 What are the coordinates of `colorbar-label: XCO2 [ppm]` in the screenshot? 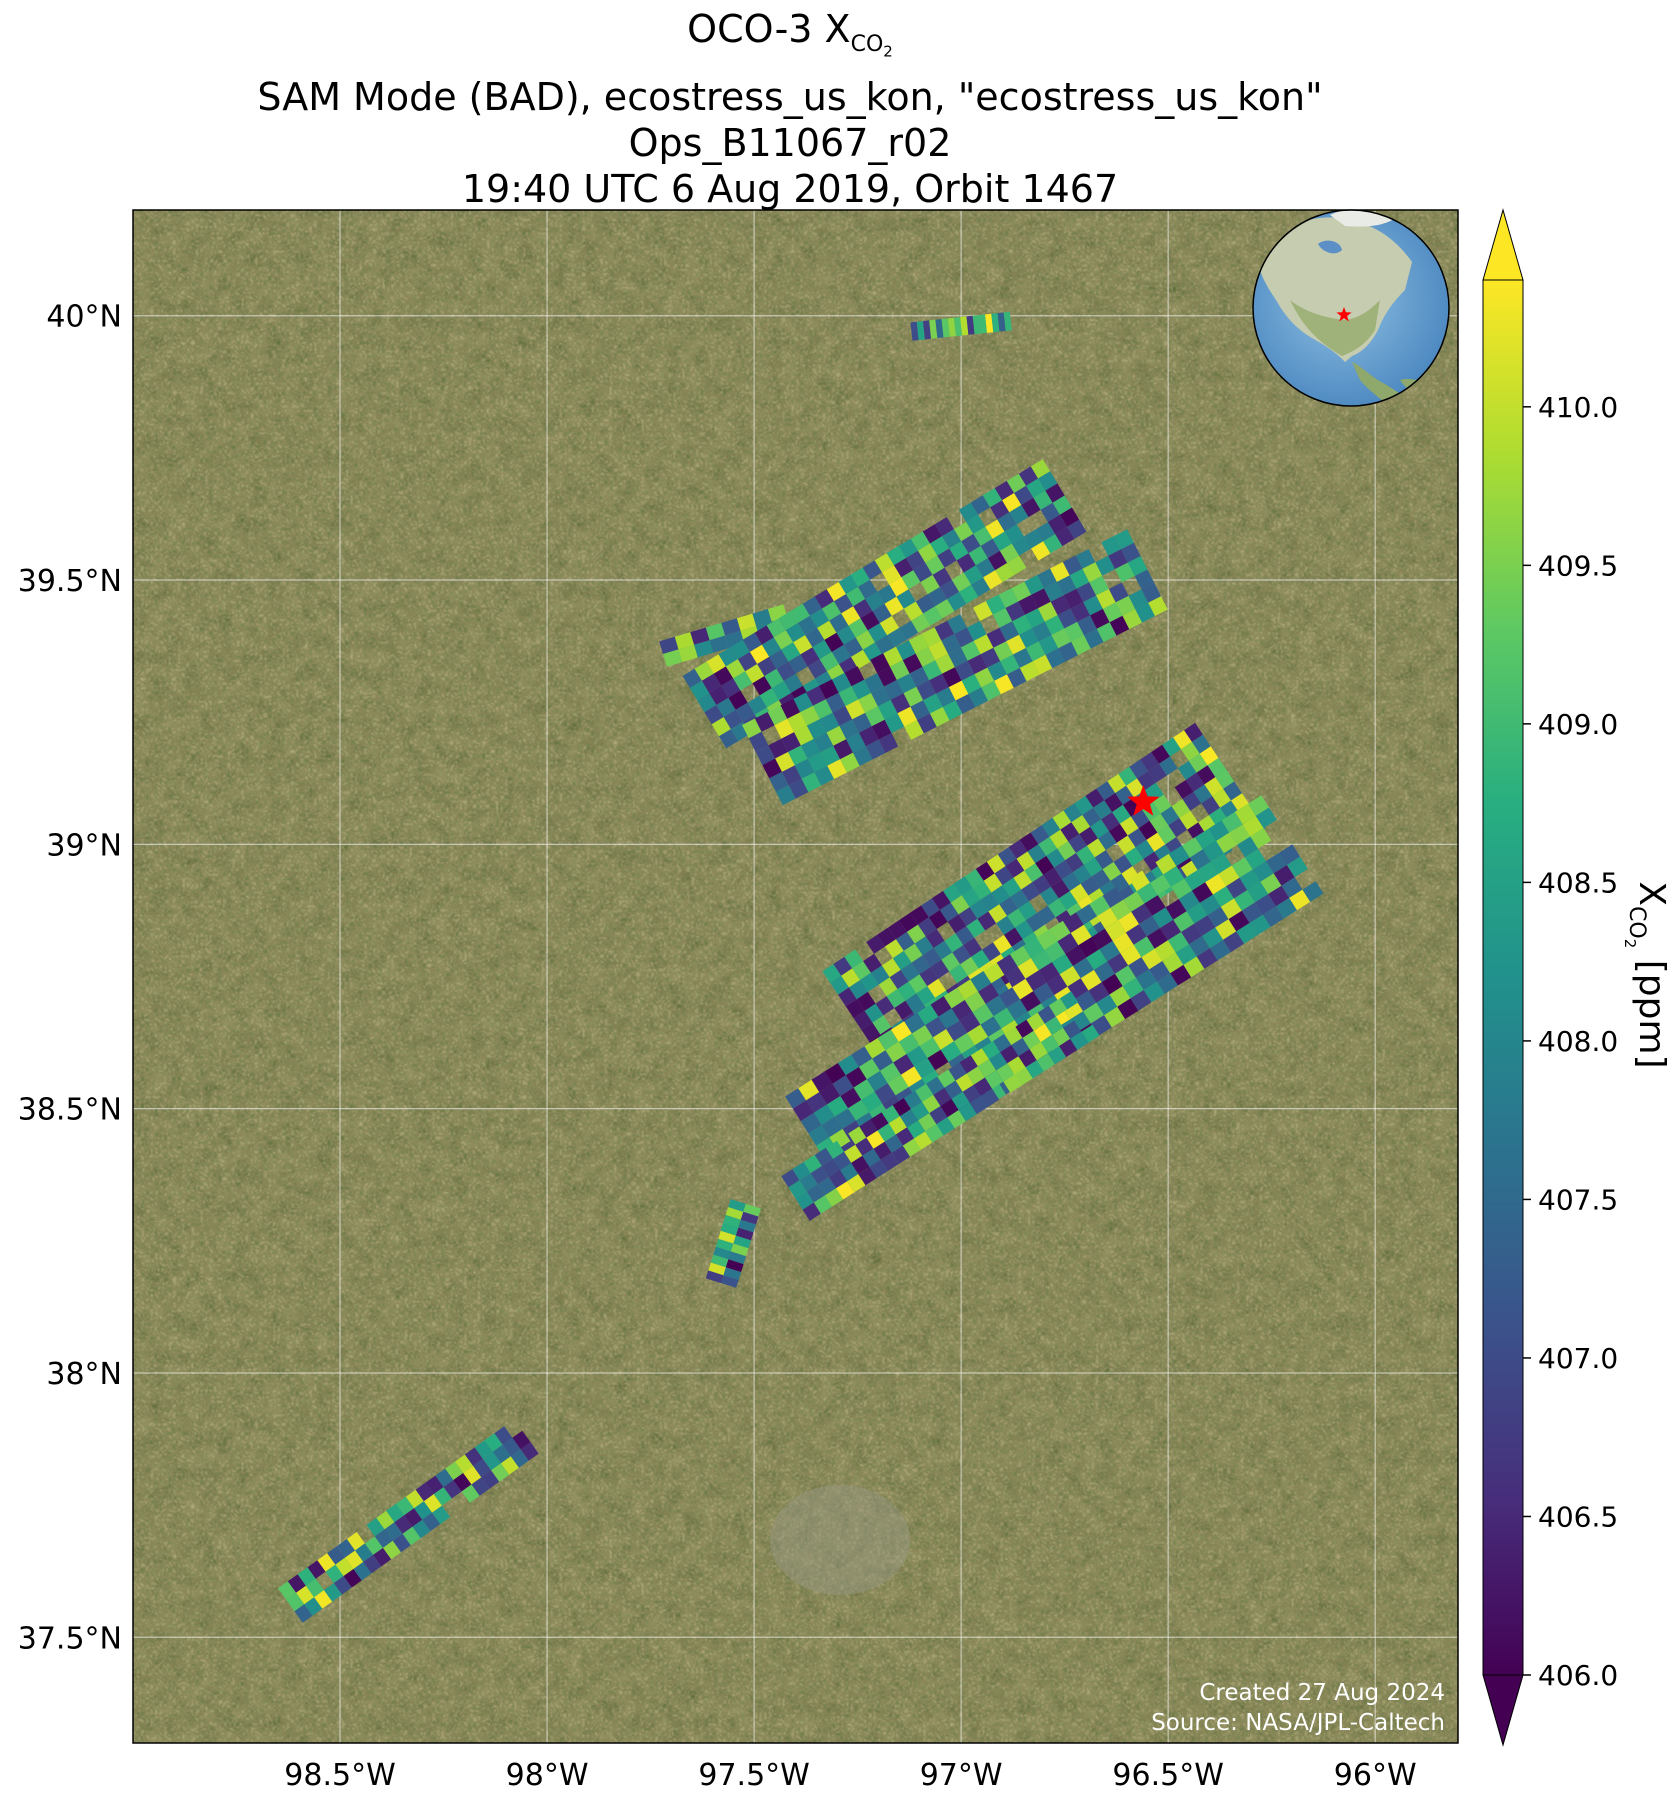 It's located at (1646, 974).